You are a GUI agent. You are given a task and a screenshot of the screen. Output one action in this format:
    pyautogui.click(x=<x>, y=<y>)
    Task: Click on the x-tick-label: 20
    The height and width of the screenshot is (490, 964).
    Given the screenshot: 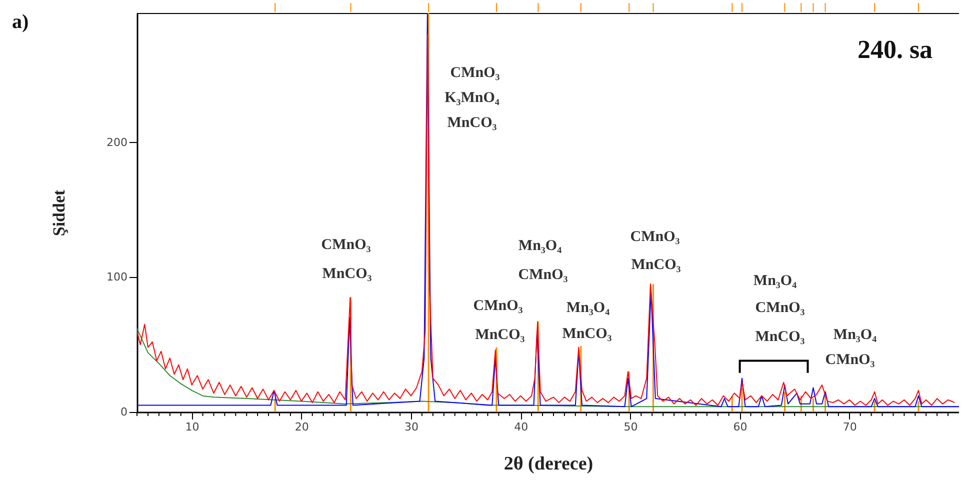 What is the action you would take?
    pyautogui.click(x=301, y=427)
    